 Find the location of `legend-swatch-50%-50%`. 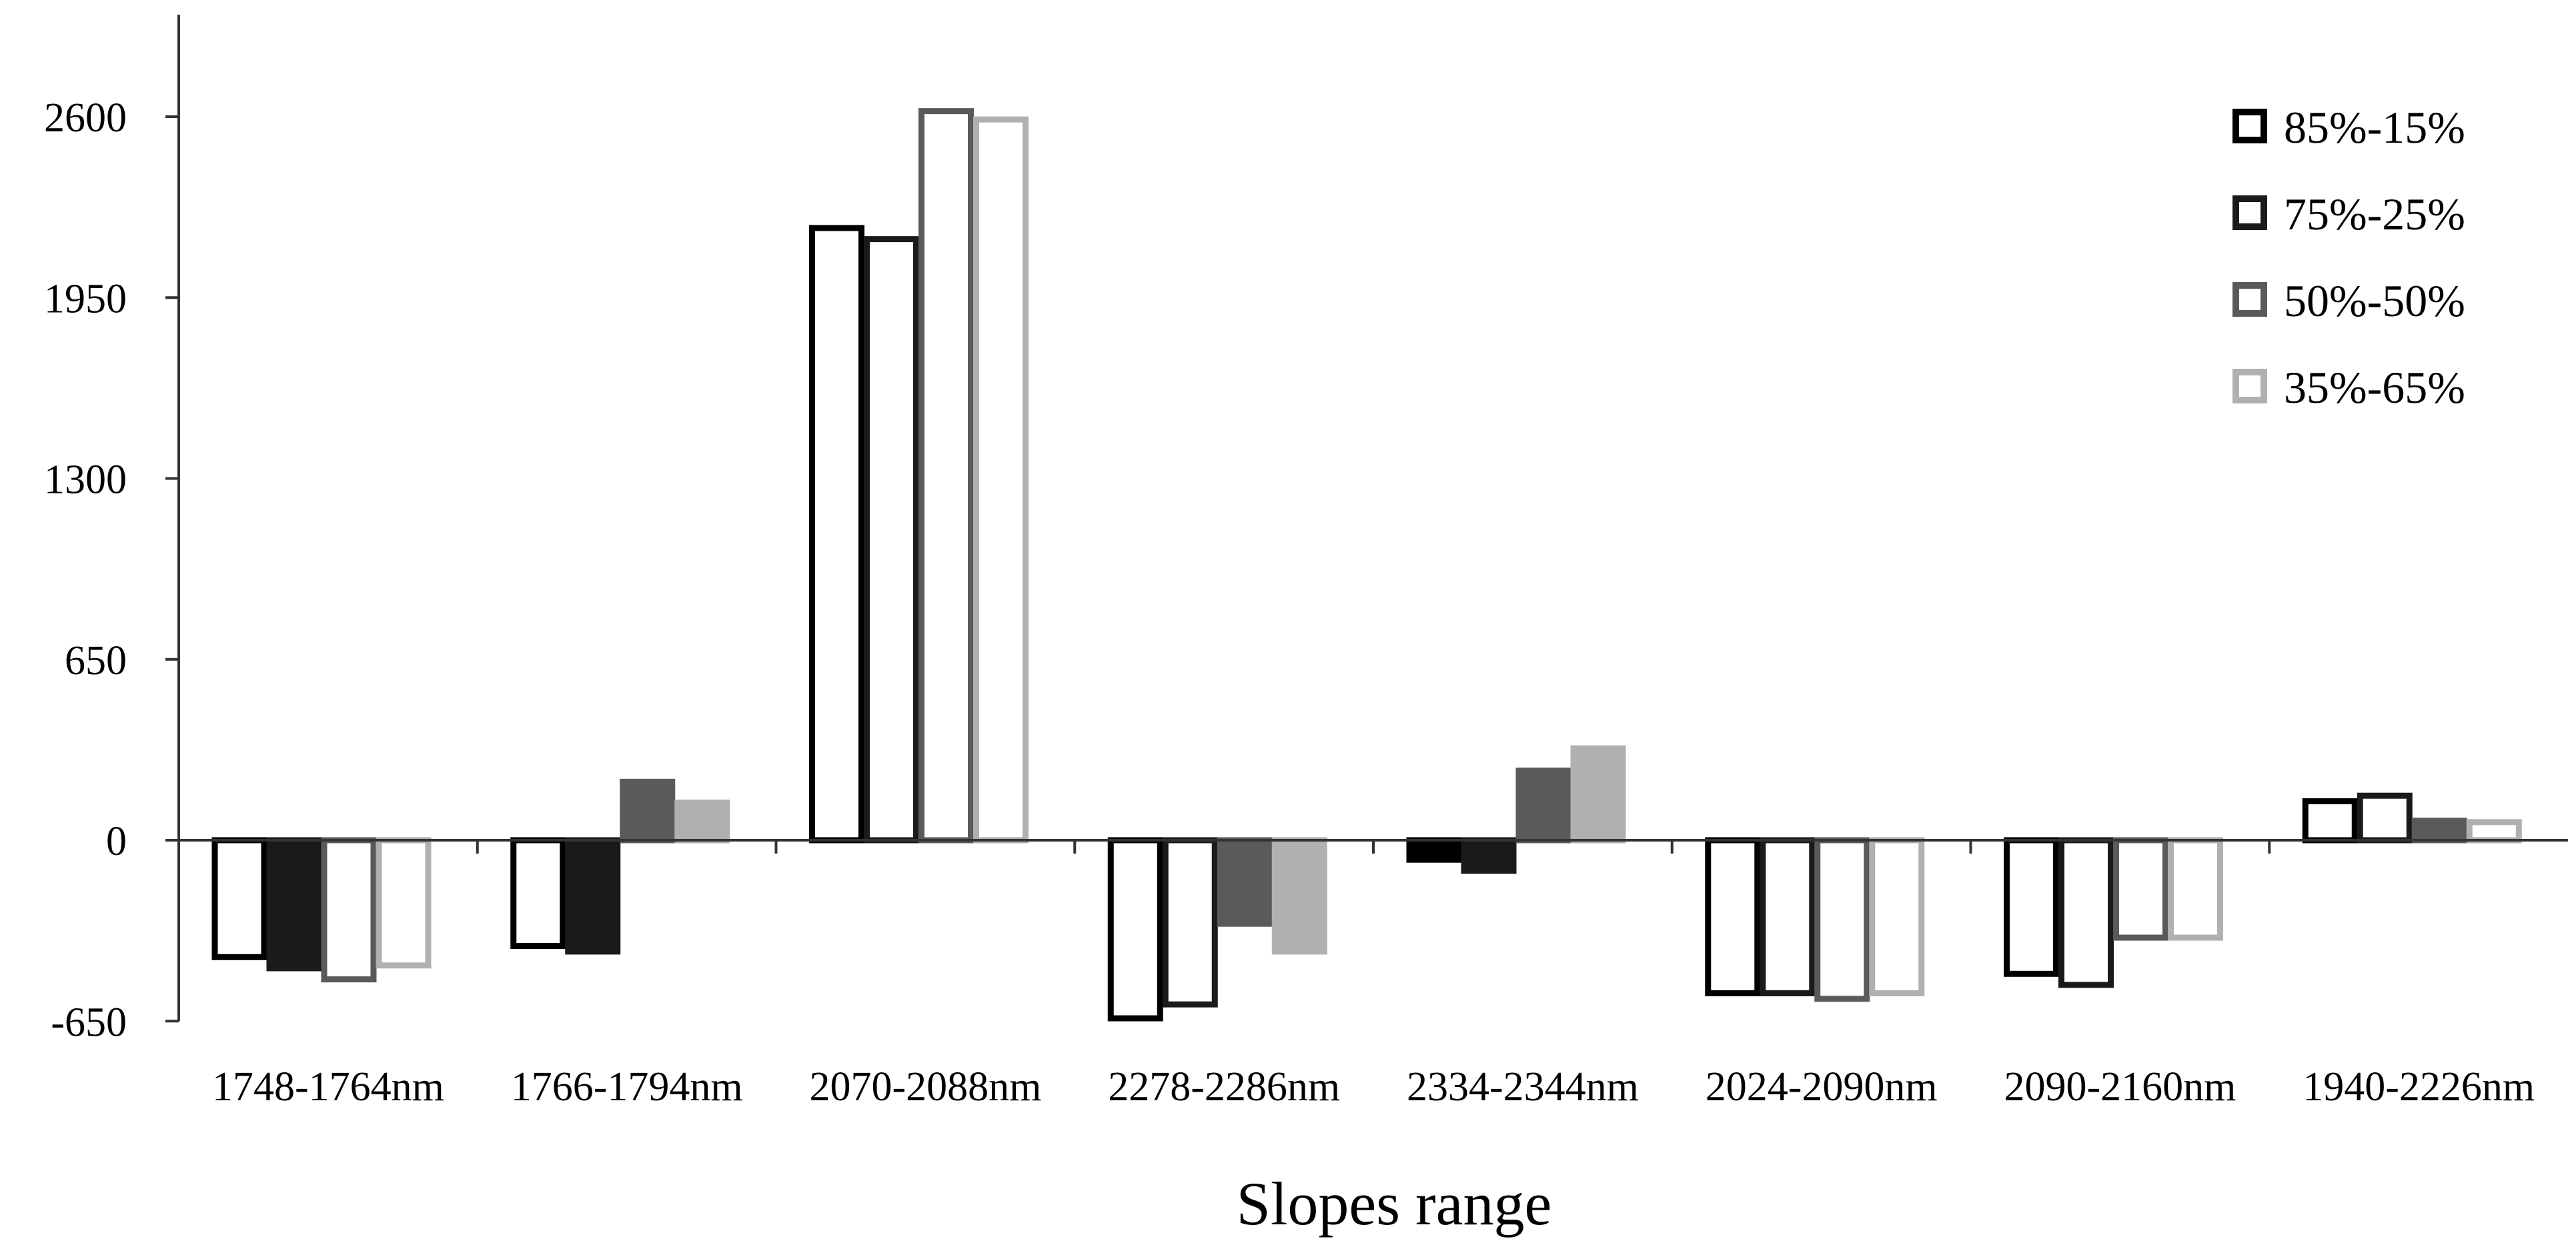

legend-swatch-50%-50% is located at coordinates (2249, 299).